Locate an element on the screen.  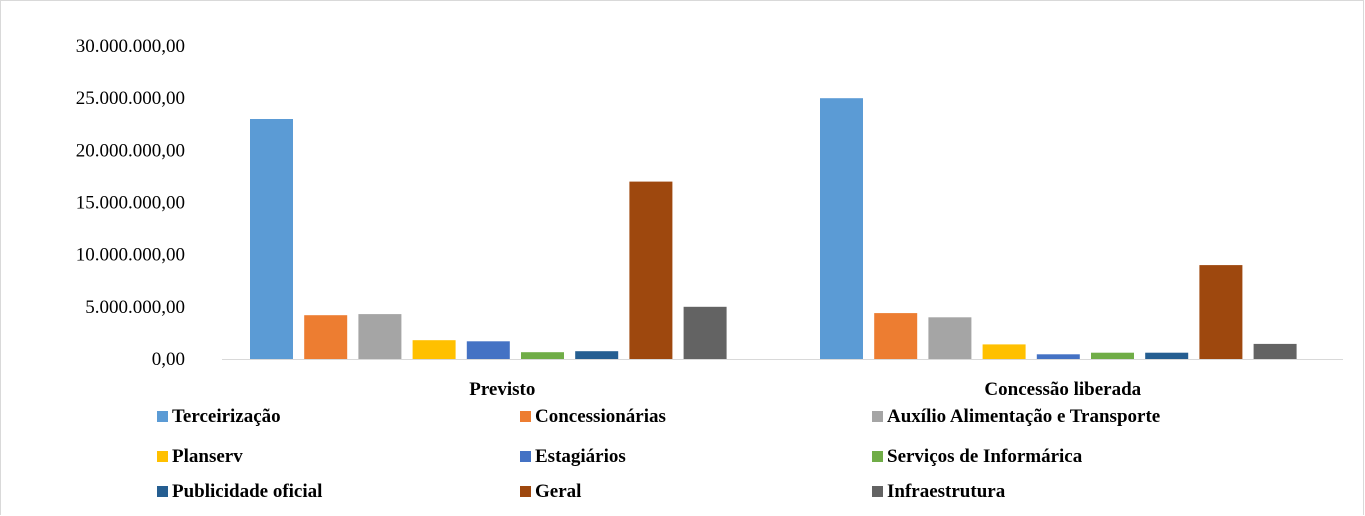
y-tick-label: 0,00 is located at coordinates (168, 359).